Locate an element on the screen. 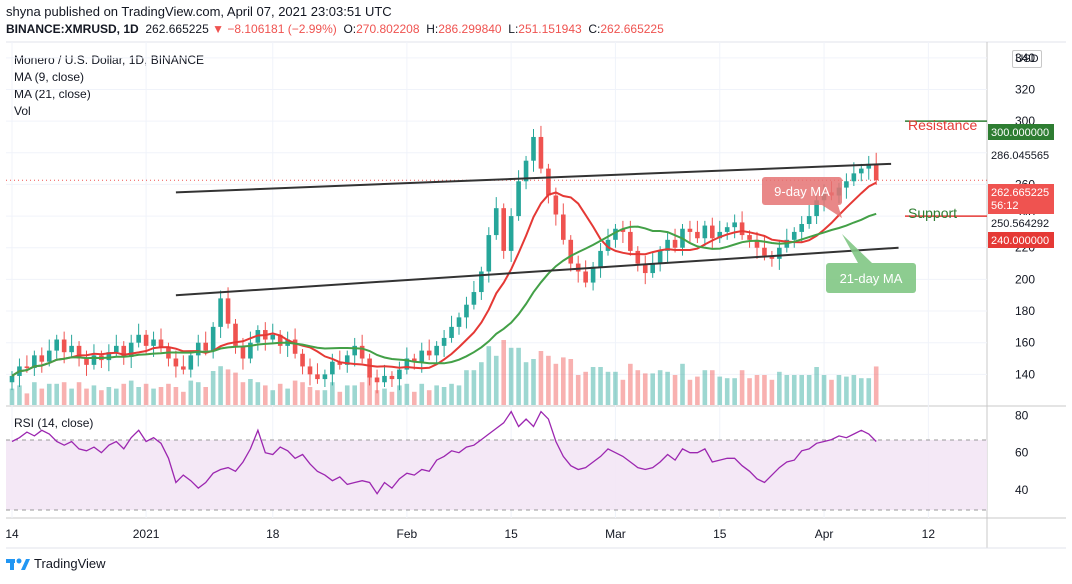  rsi-tick-label: 80 is located at coordinates (1022, 415).